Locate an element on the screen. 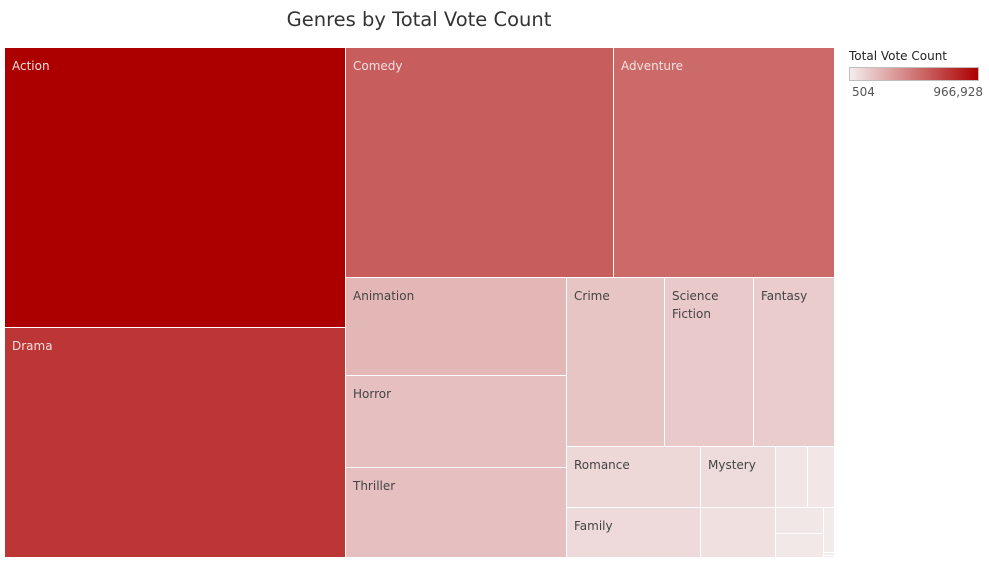 This screenshot has height=562, width=989. treemap-tile: Adventure is located at coordinates (724, 163).